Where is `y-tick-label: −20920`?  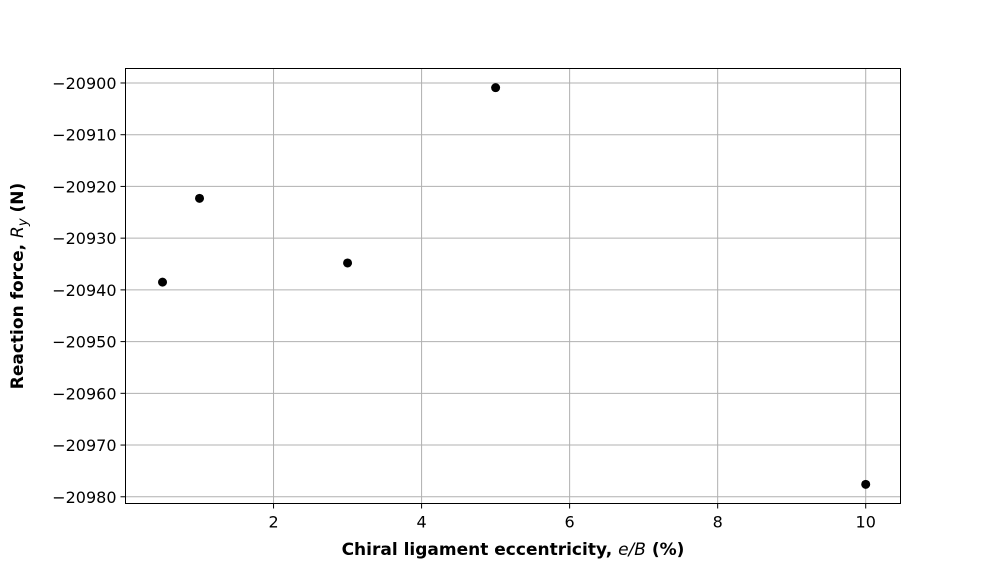 y-tick-label: −20920 is located at coordinates (84, 186).